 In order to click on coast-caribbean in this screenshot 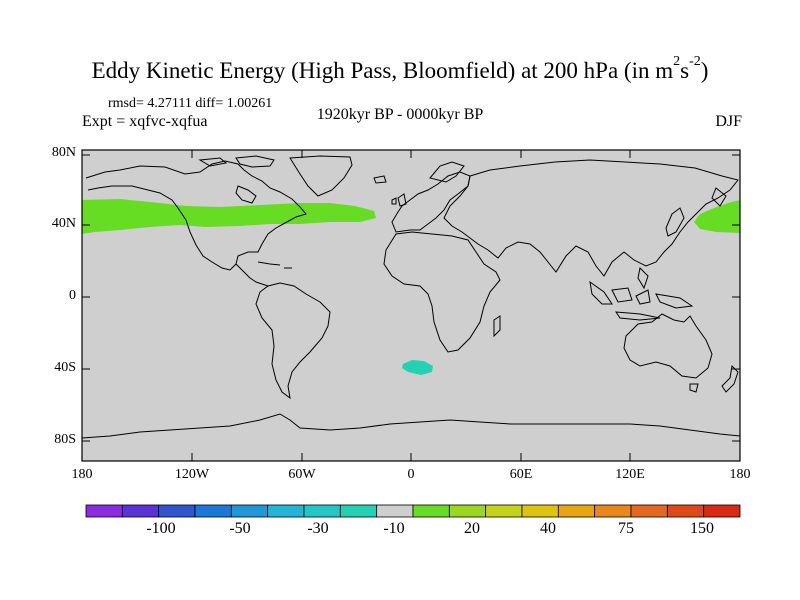, I will do `click(274, 265)`.